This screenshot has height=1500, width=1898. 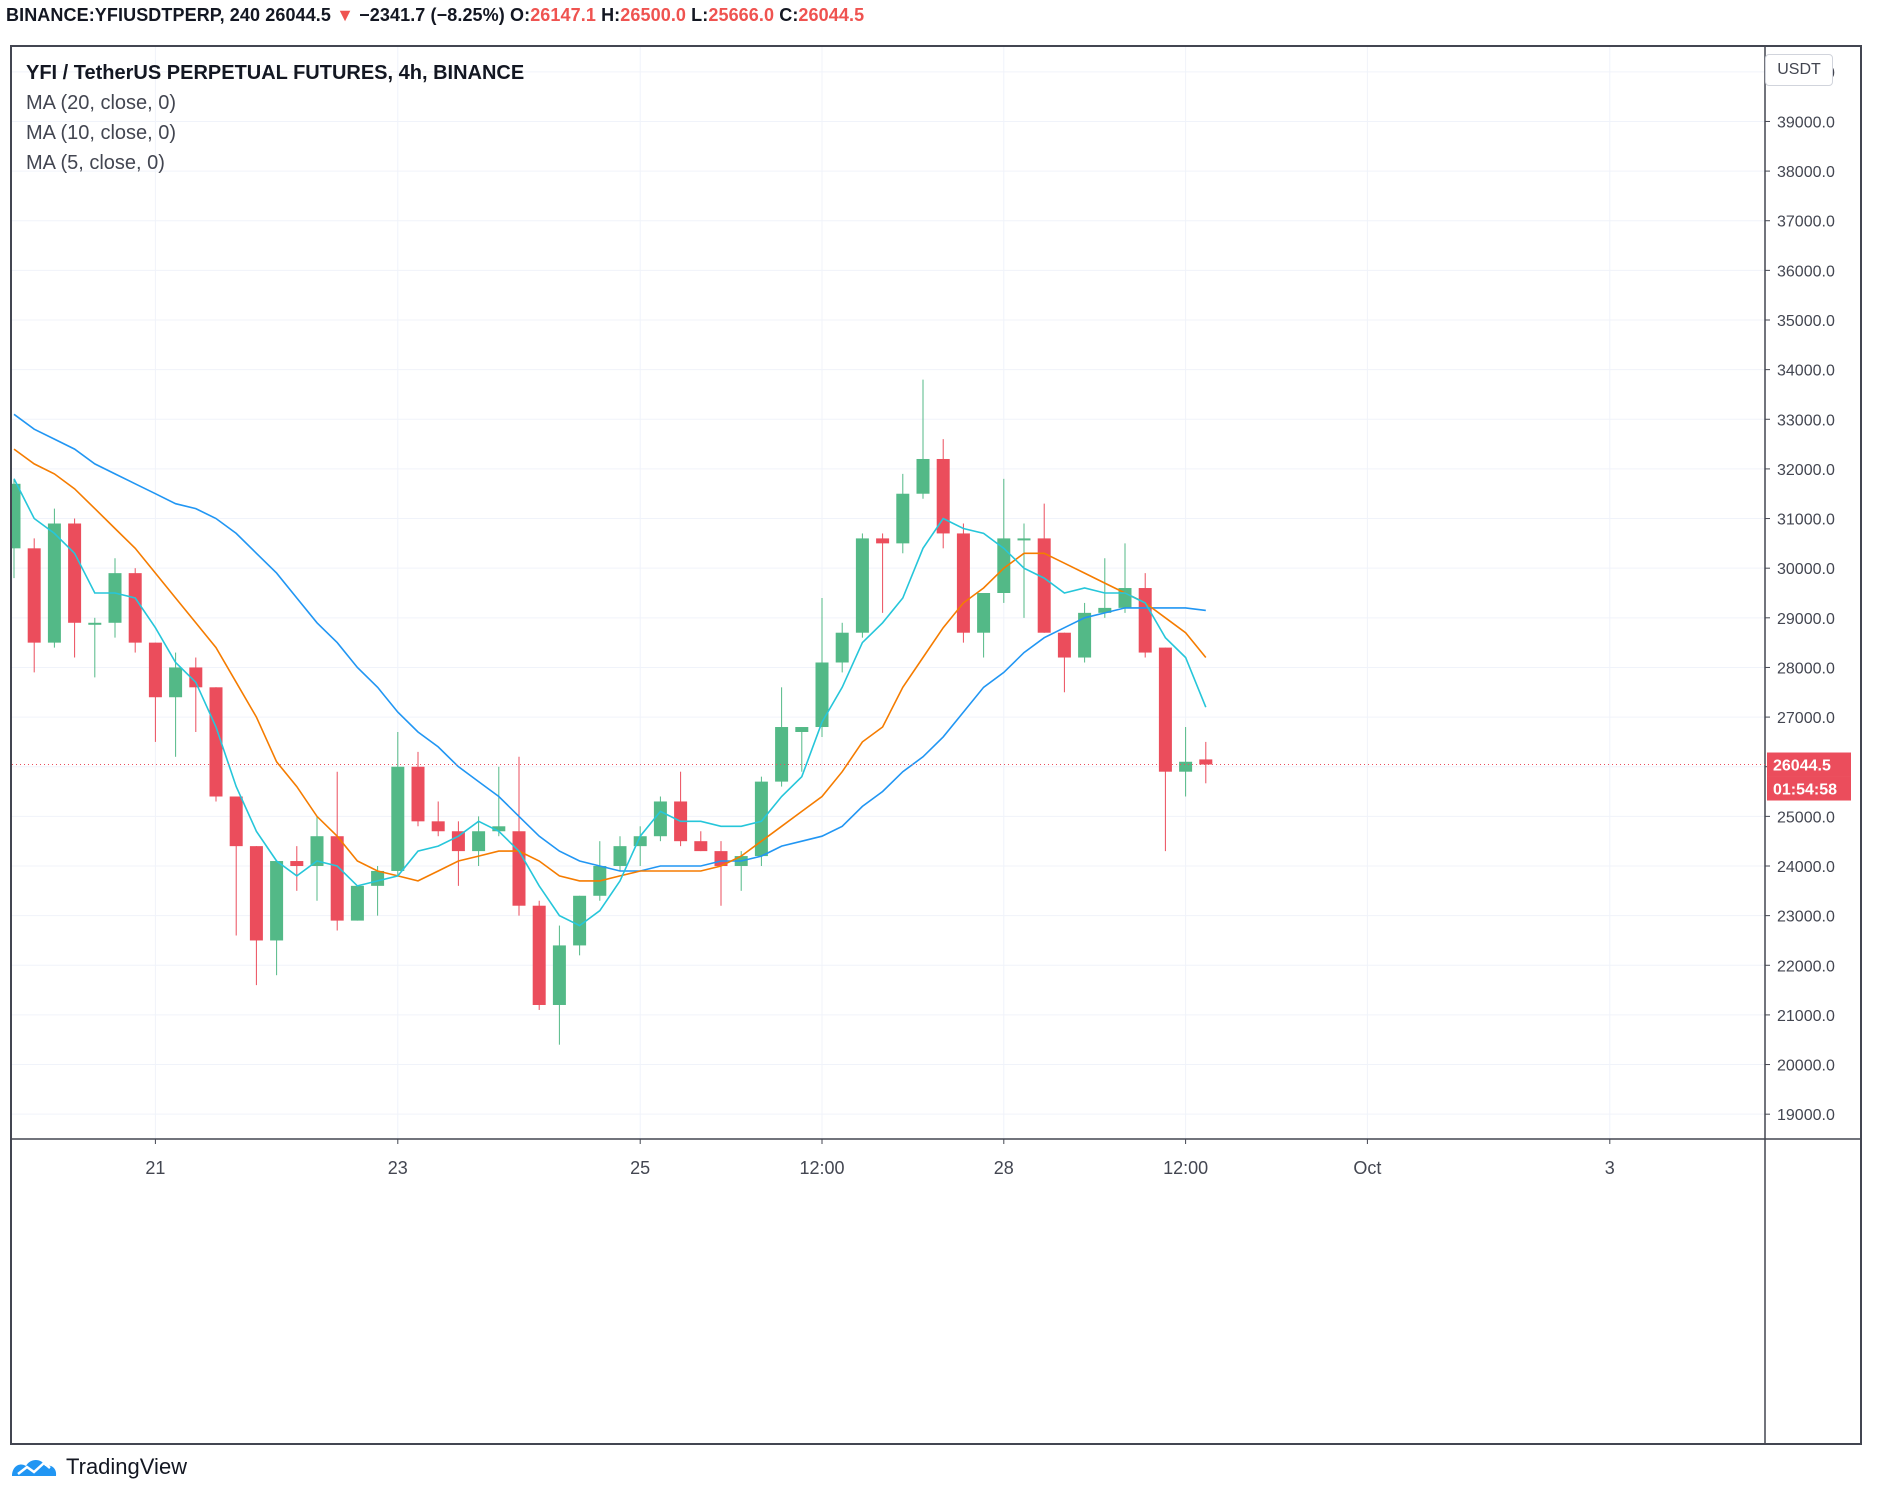 What do you see at coordinates (789, 14) in the screenshot?
I see `close-label: C:` at bounding box center [789, 14].